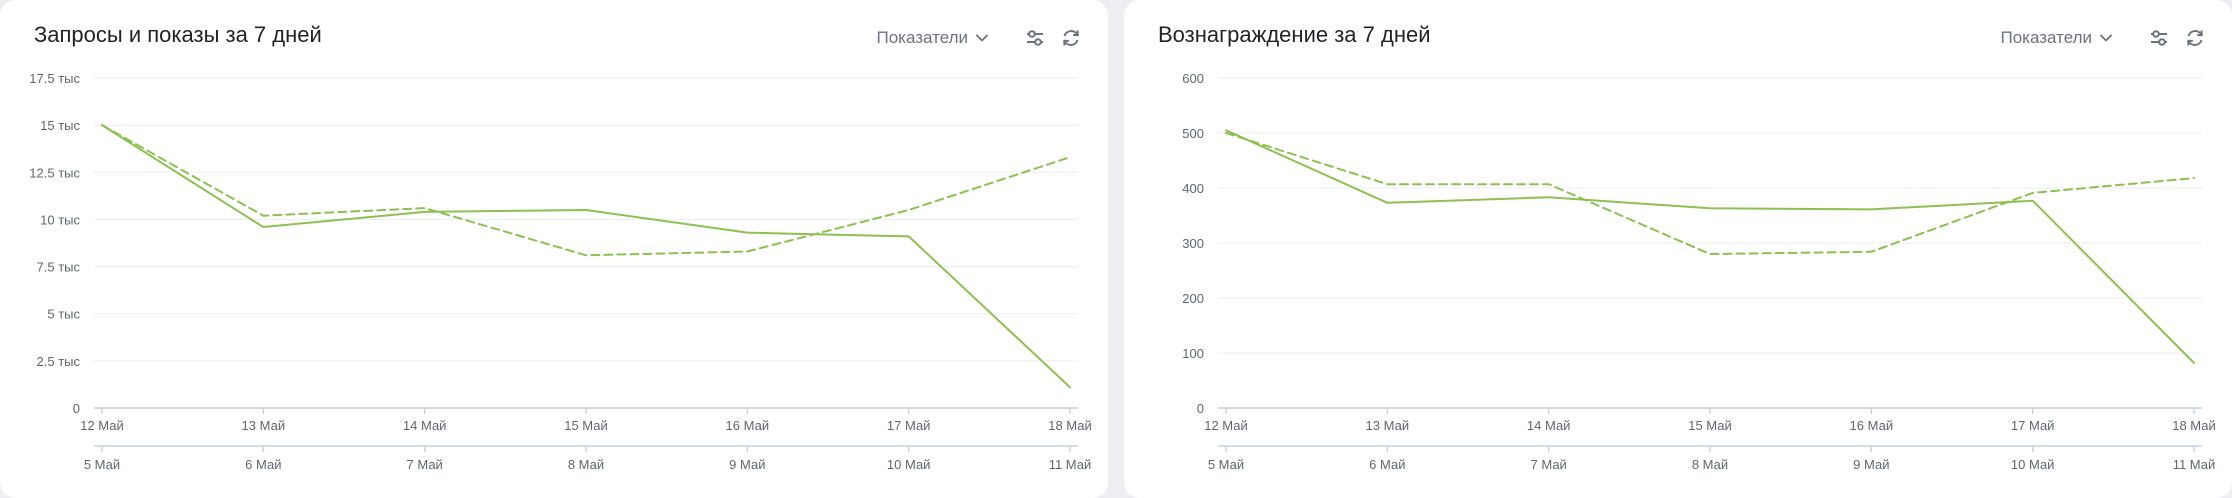  Describe the element at coordinates (54, 78) in the screenshot. I see `y-tick-label: 17.5 тыс` at that location.